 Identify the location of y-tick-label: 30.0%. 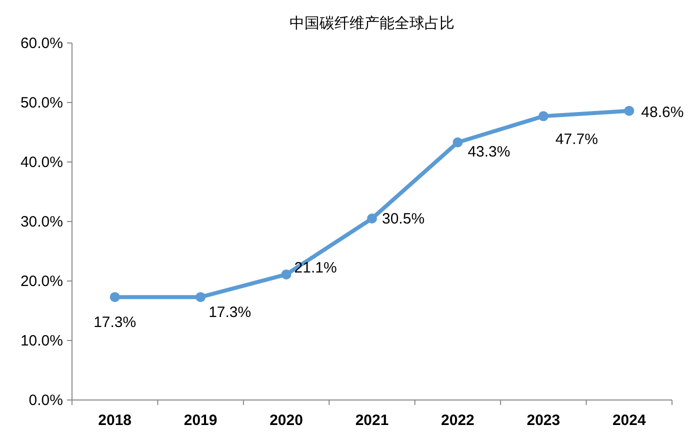
(41, 222).